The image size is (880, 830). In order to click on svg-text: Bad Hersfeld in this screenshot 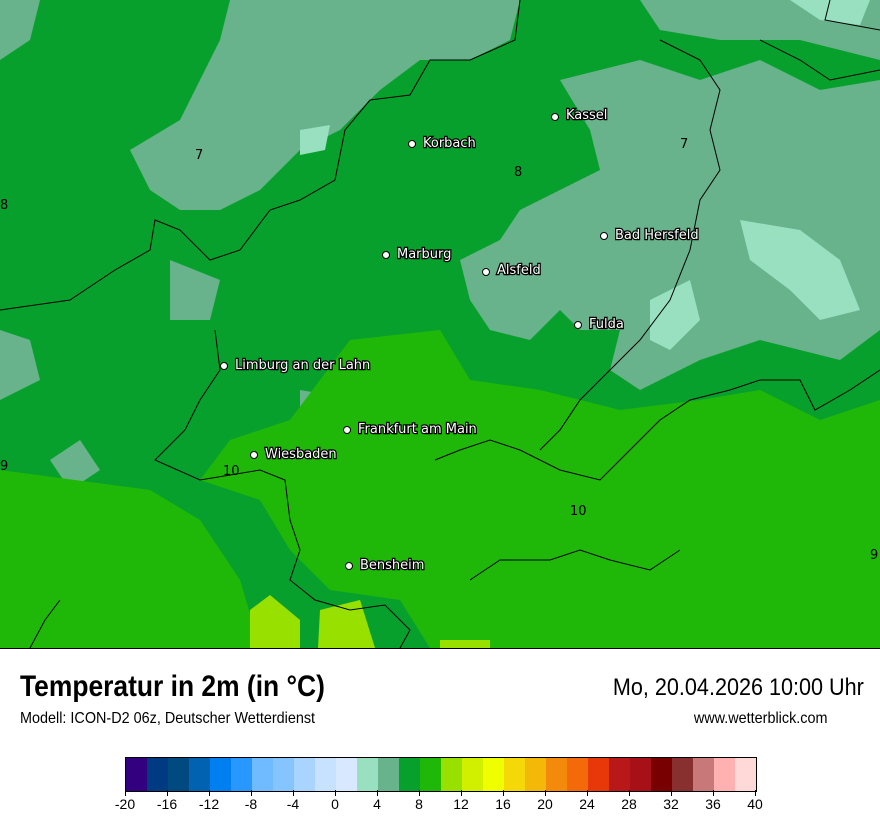, I will do `click(657, 235)`.